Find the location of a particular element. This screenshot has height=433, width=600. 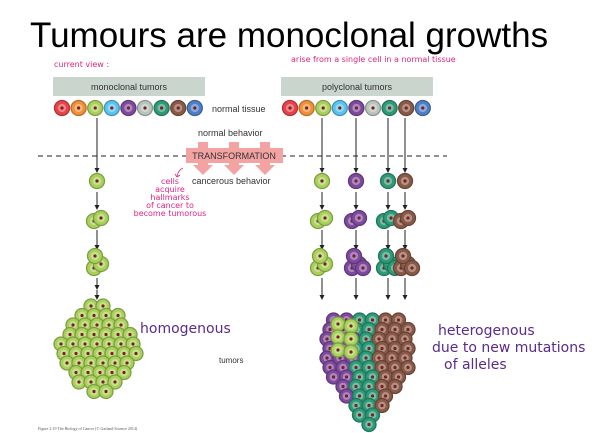

note-line: of alleles is located at coordinates (475, 365).